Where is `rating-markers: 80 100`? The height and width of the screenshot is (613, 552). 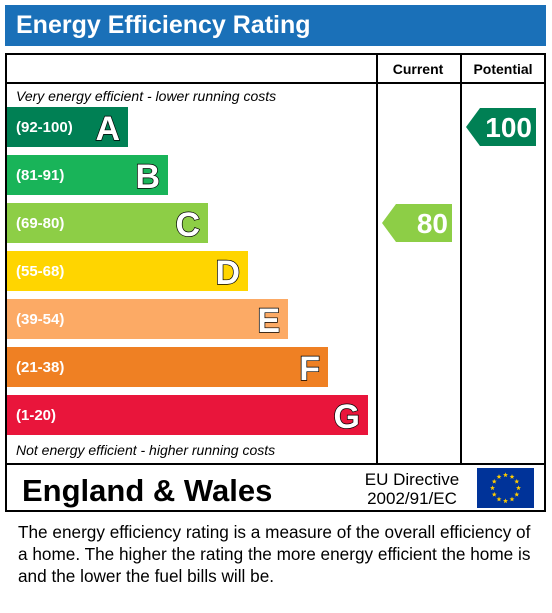
rating-markers: 80 100 is located at coordinates (459, 175).